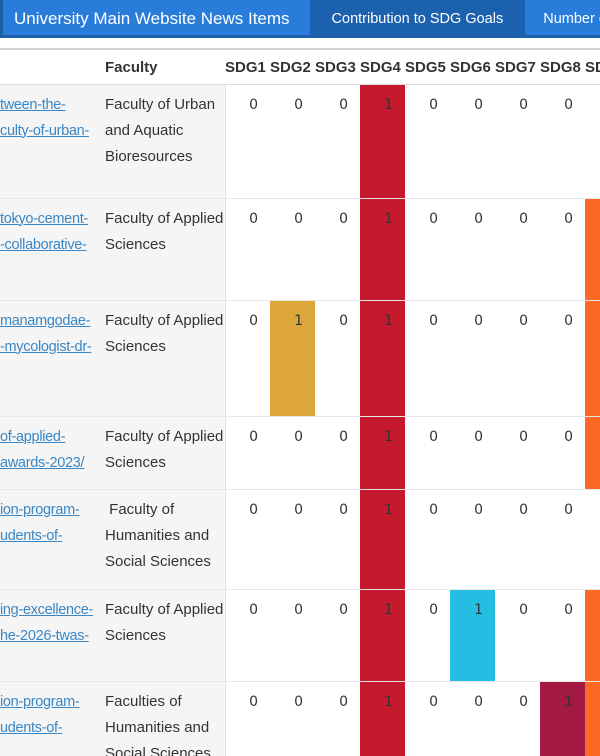 This screenshot has width=600, height=756. I want to click on column-header-sdg1: SDG1, so click(247, 66).